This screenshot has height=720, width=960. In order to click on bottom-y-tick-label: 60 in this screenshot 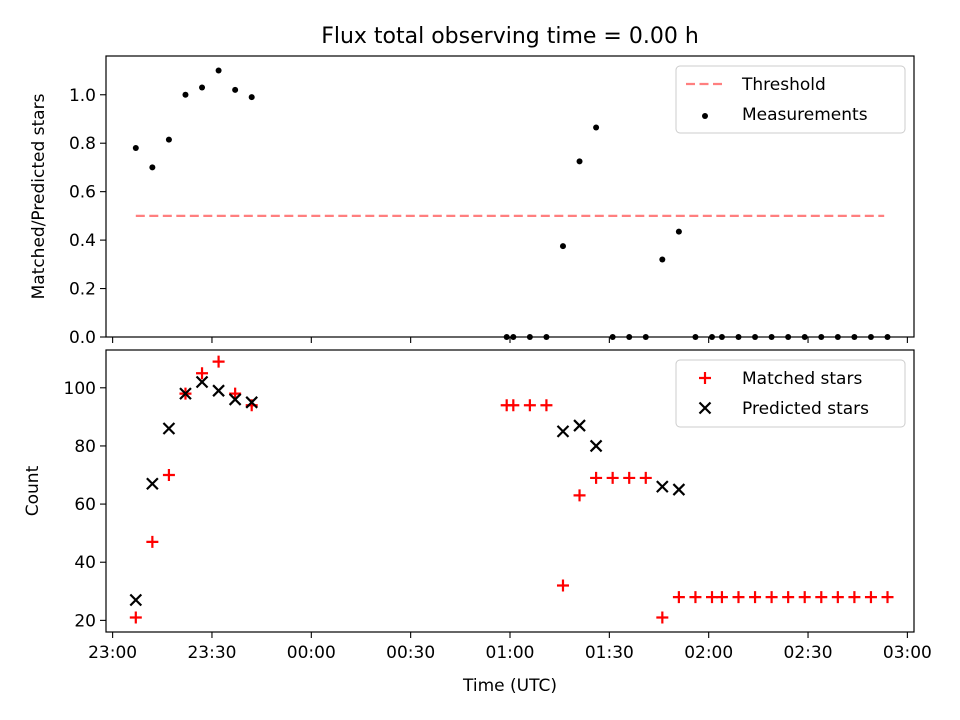, I will do `click(85, 505)`.